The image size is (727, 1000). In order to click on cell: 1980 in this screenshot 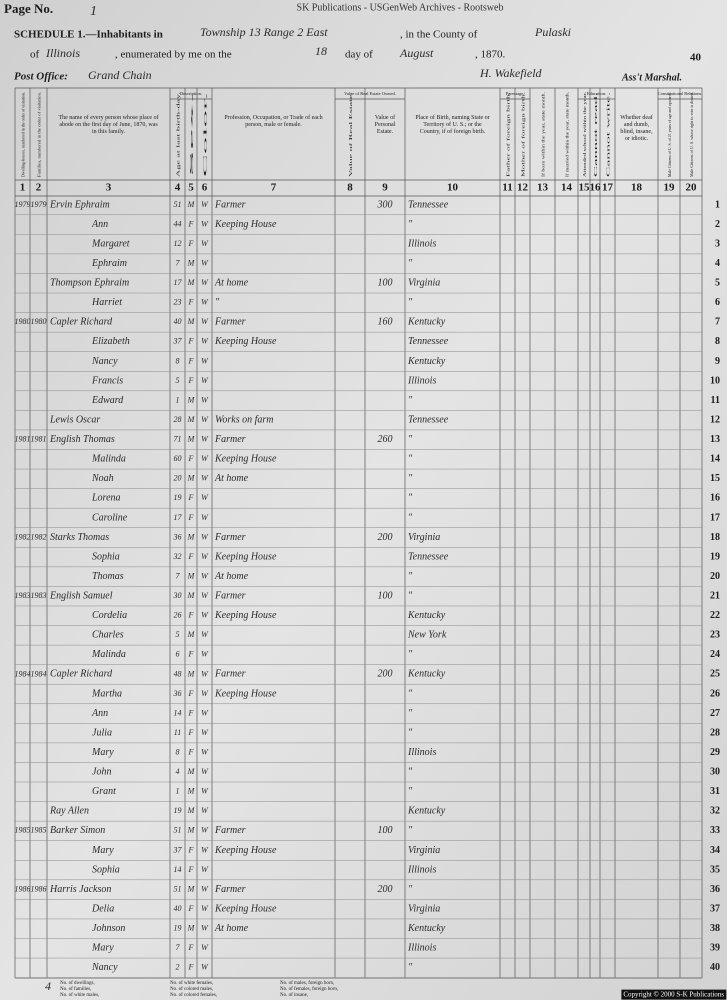, I will do `click(39, 321)`.